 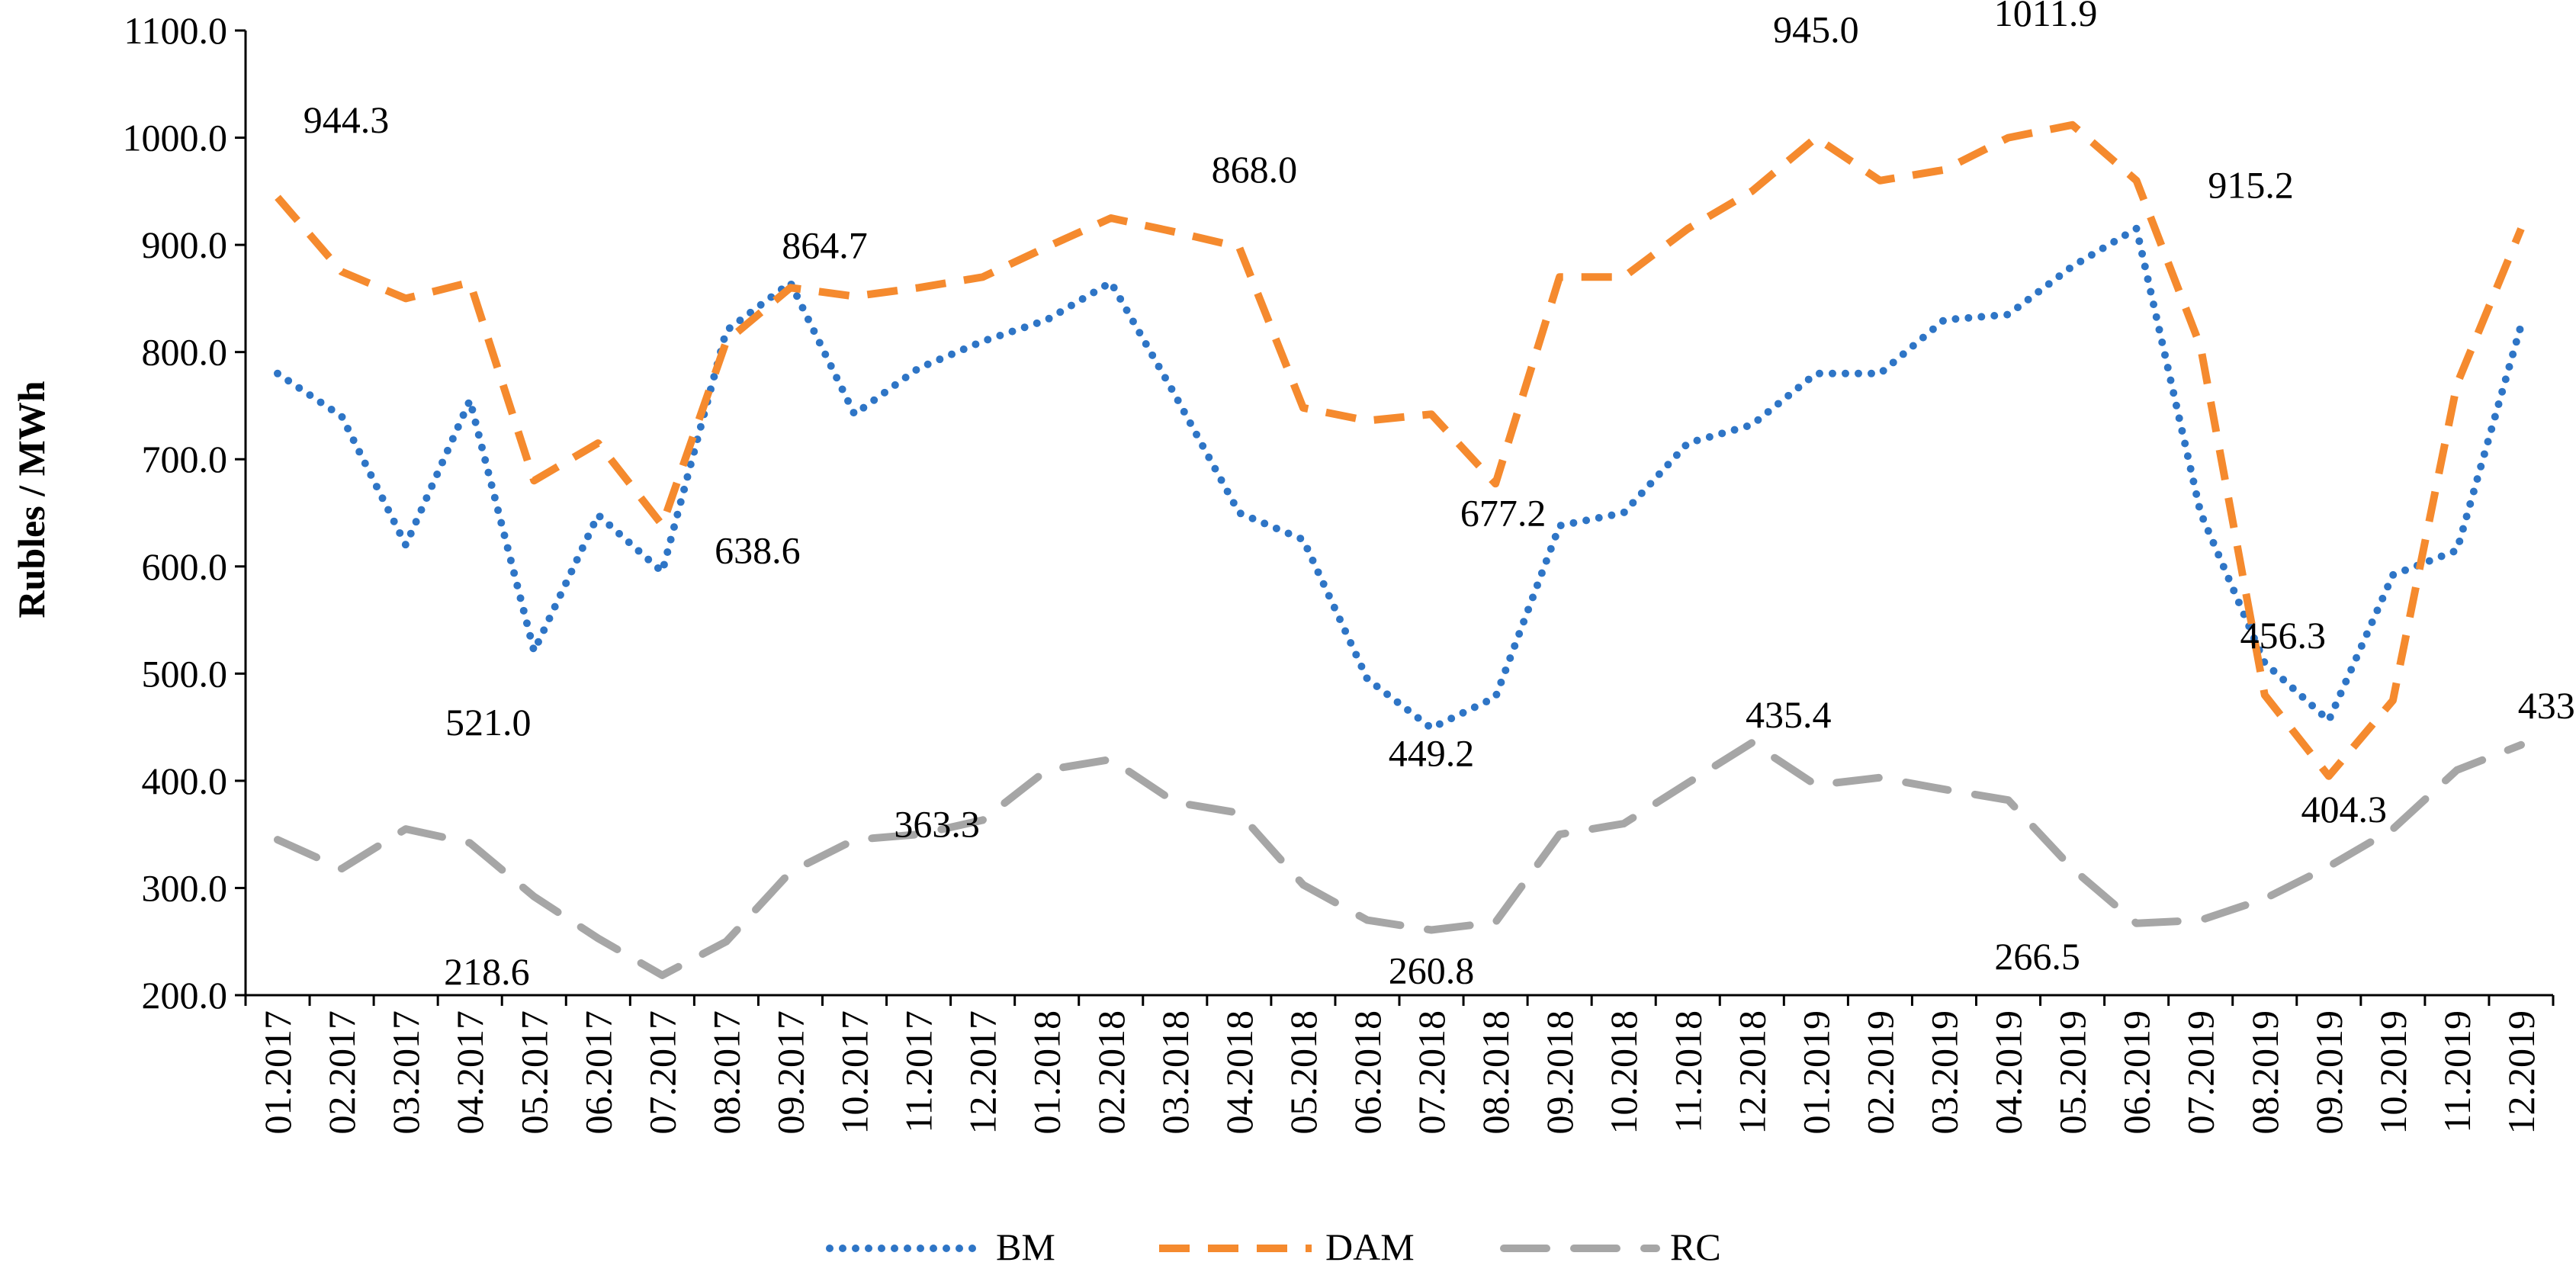 I want to click on y-tick-label: 200.0, so click(x=185, y=995).